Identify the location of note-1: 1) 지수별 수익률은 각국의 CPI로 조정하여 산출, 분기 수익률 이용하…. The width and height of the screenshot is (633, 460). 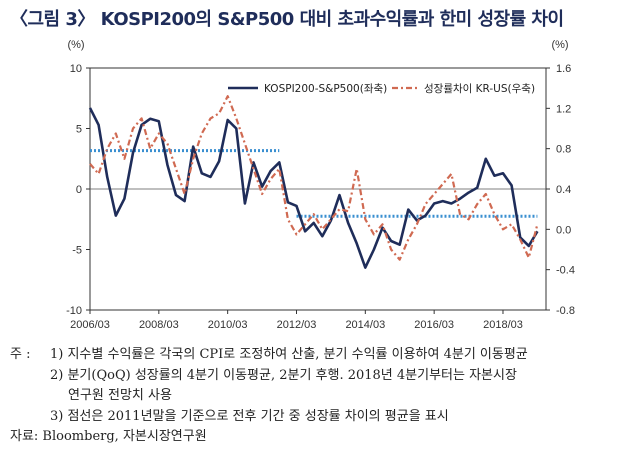
(289, 354).